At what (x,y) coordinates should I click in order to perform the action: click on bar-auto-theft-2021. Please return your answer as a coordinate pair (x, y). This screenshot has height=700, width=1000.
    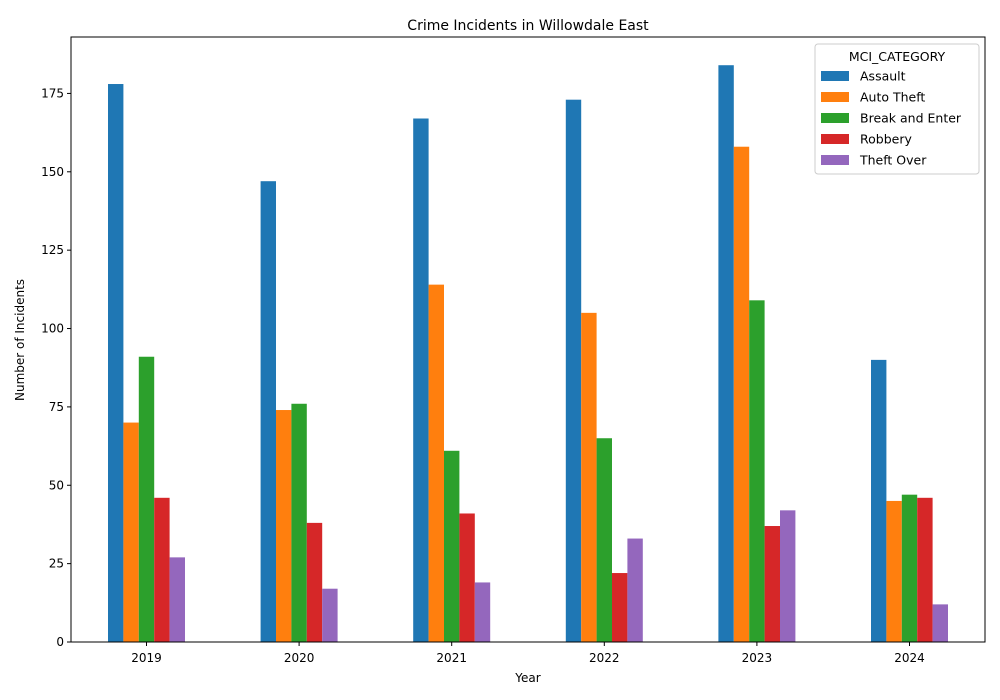
    Looking at the image, I should click on (436, 463).